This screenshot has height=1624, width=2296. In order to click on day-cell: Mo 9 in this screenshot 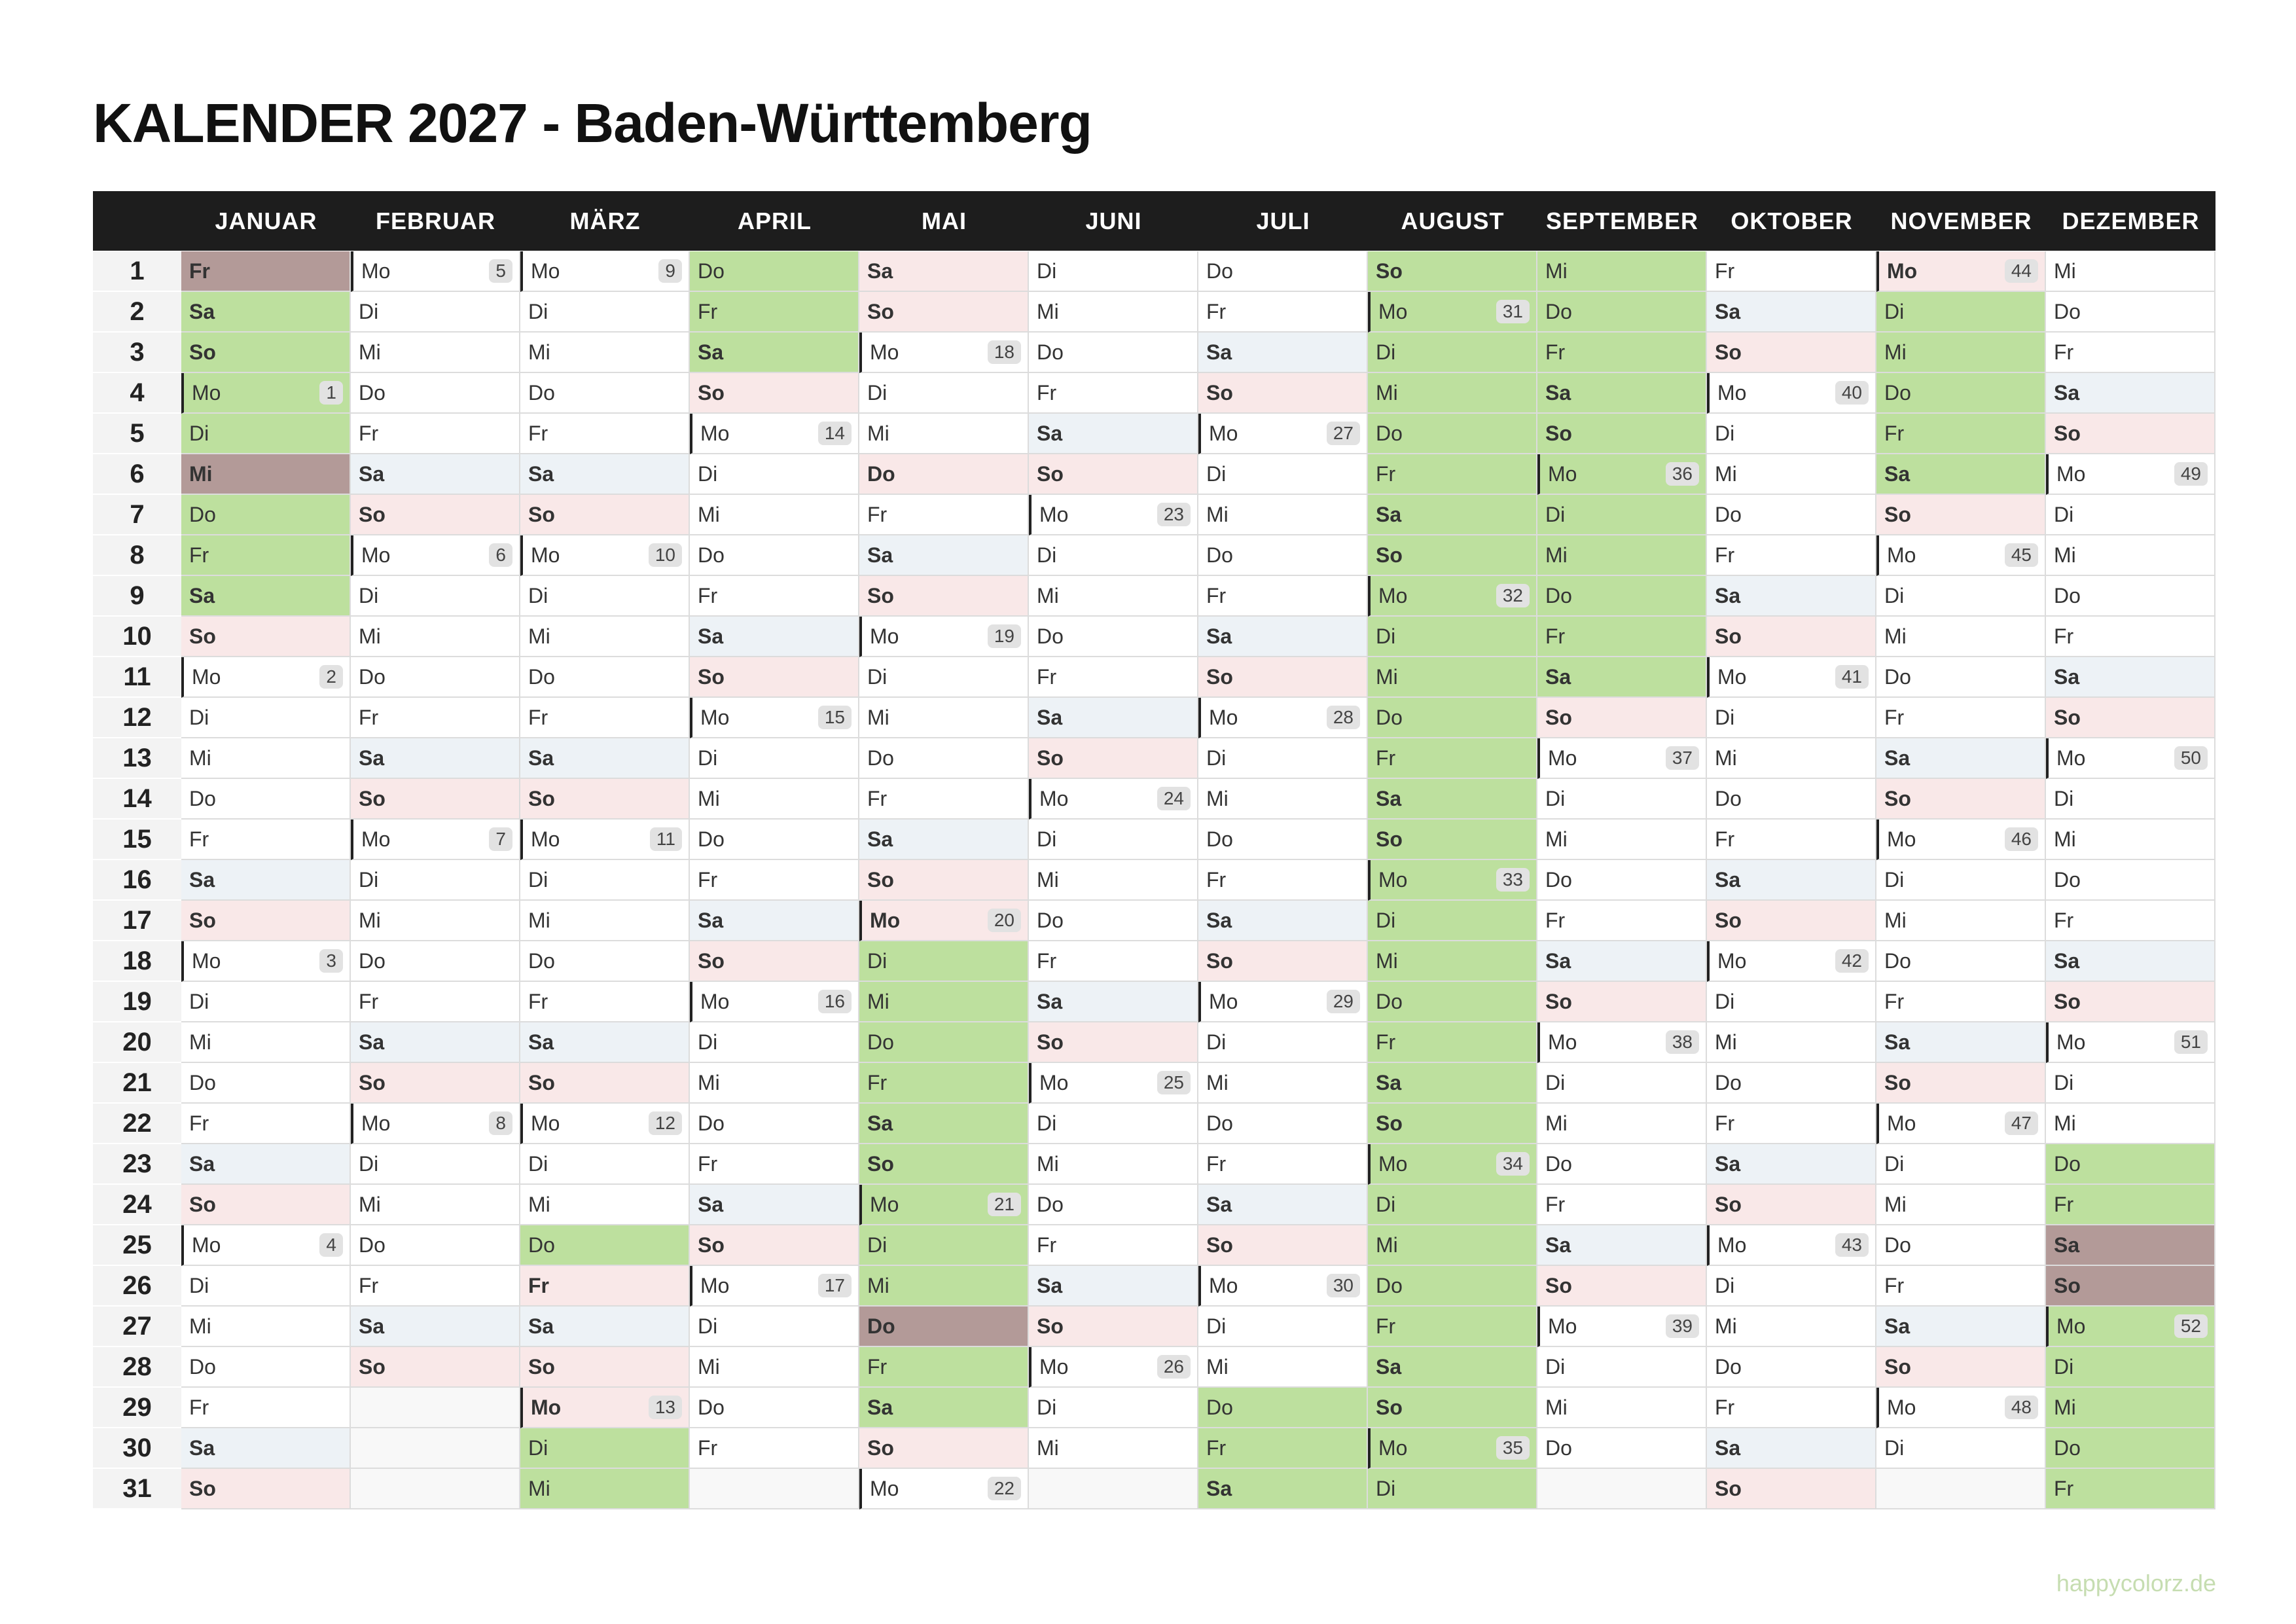, I will do `click(605, 271)`.